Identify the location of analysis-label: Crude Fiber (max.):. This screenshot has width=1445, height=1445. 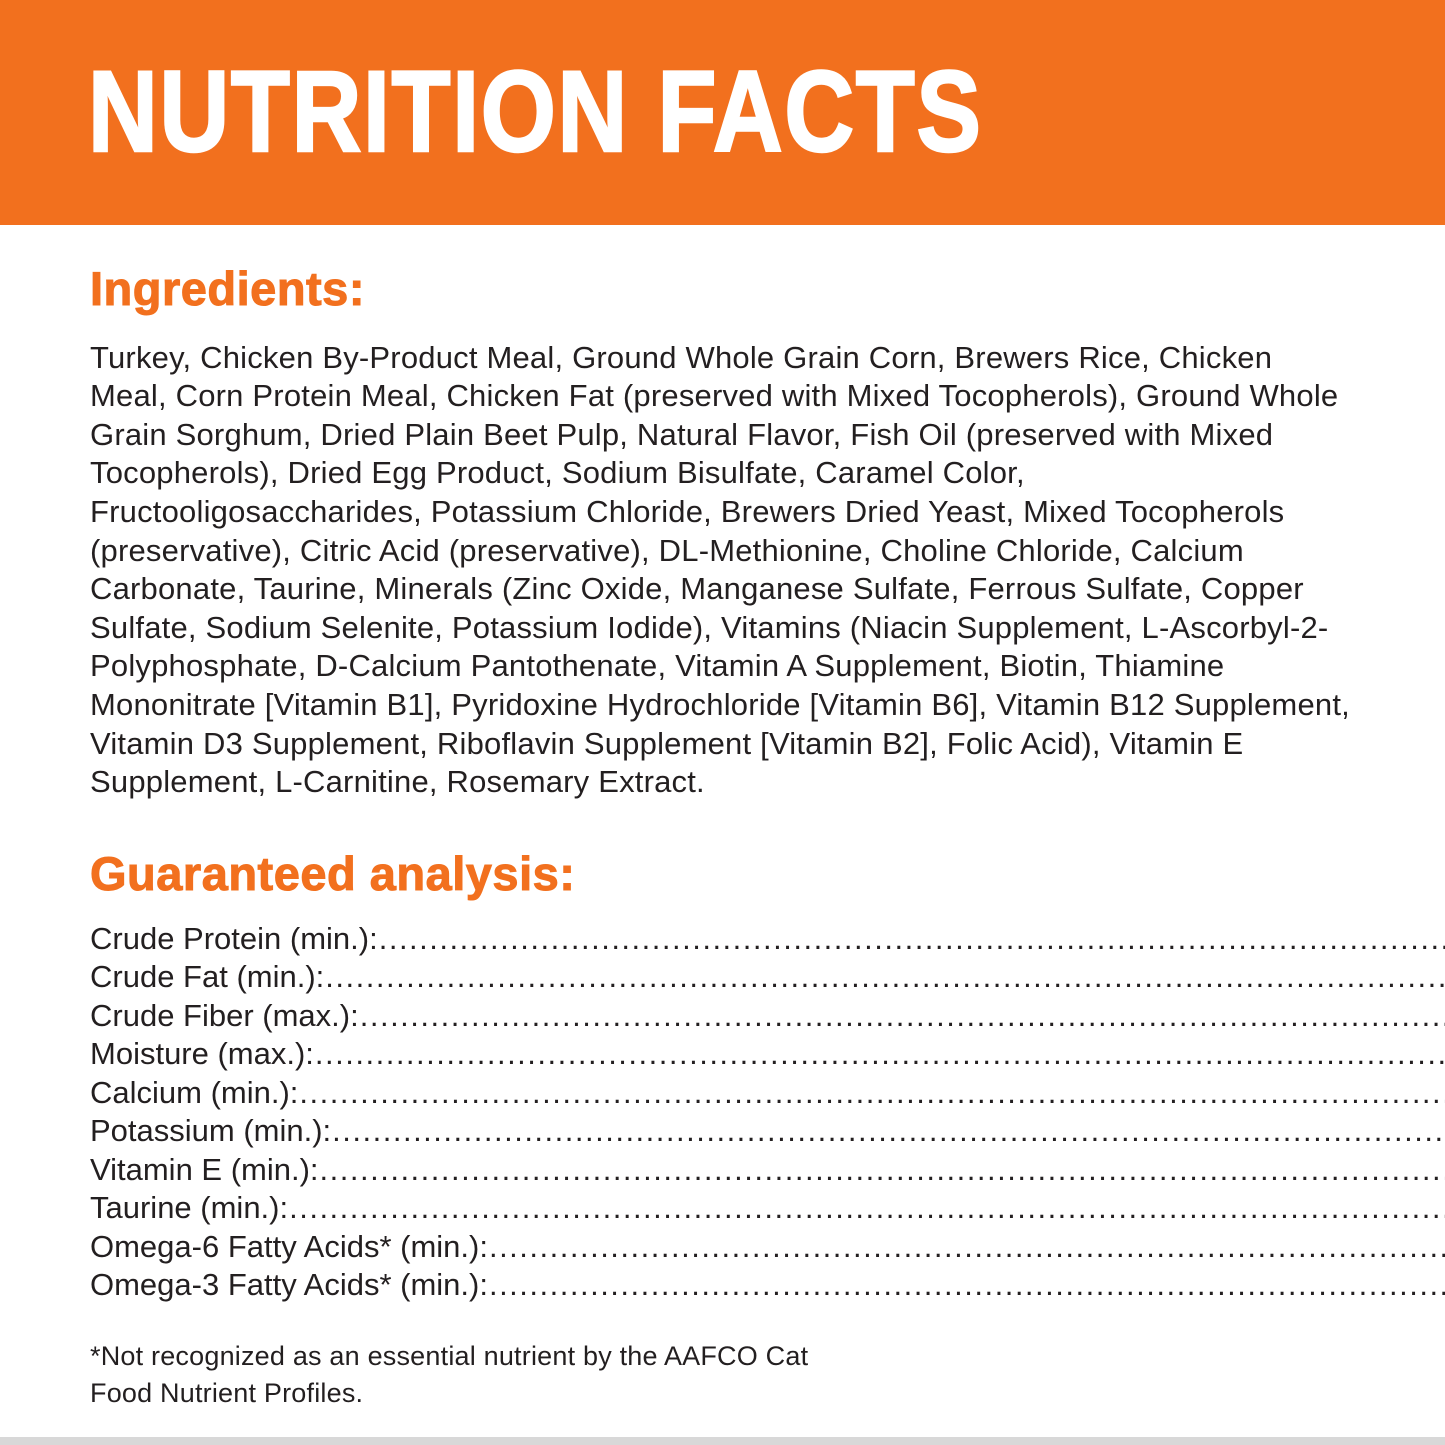
(224, 1015).